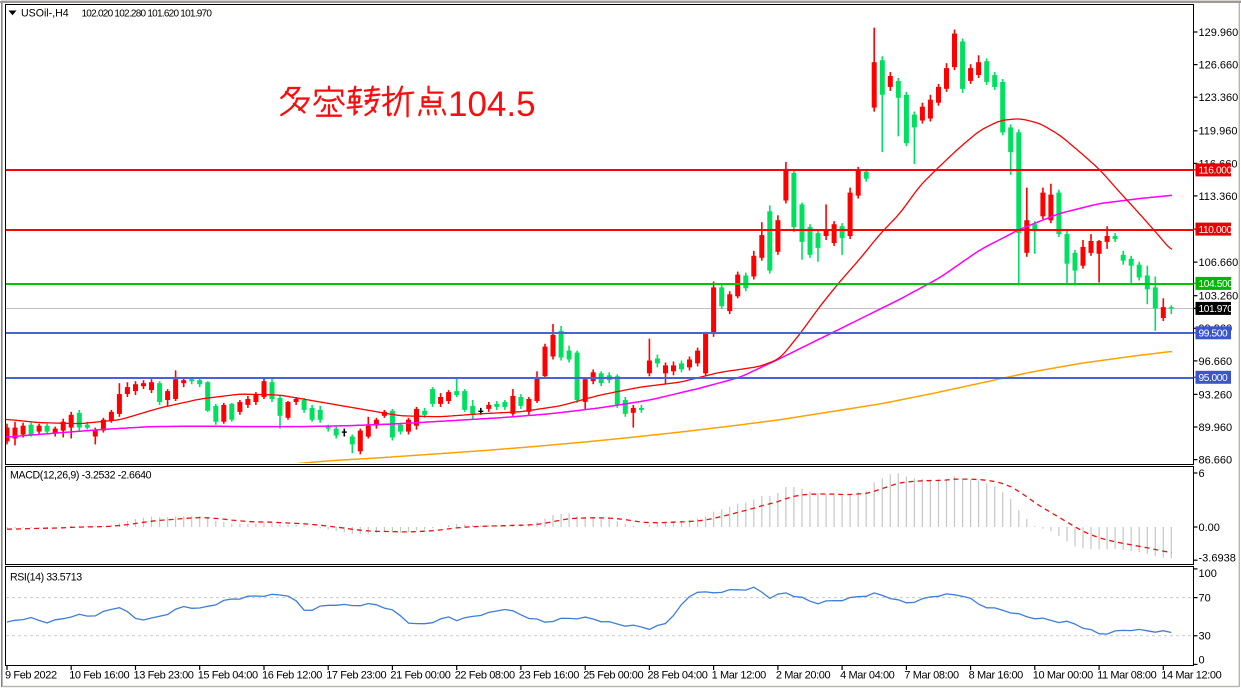 Image resolution: width=1241 pixels, height=688 pixels. I want to click on svg-text: 104.500, so click(1216, 284).